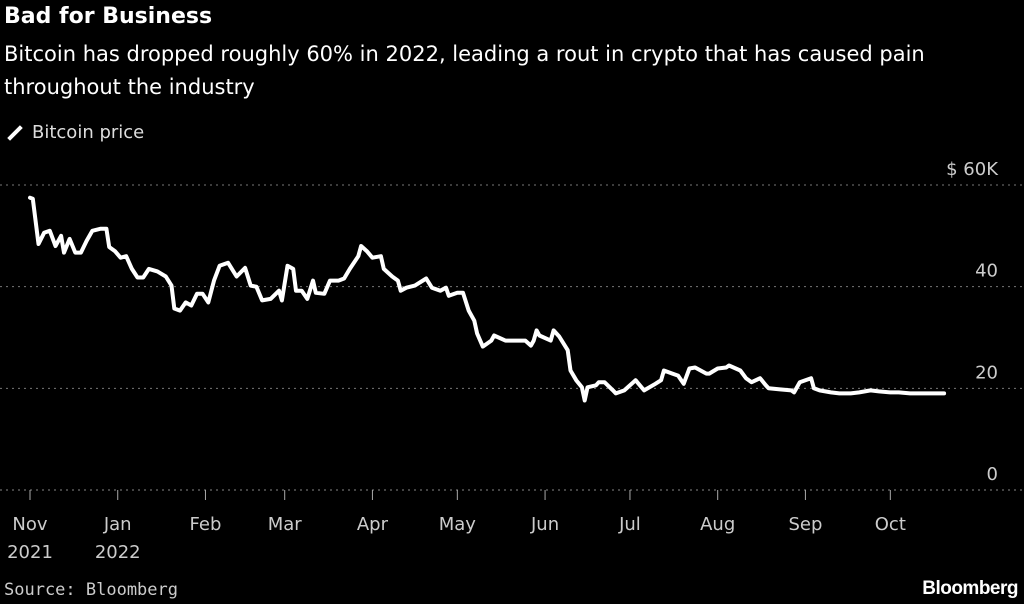 Image resolution: width=1024 pixels, height=604 pixels. Describe the element at coordinates (91, 590) in the screenshot. I see `source-note: Source: Bloomberg` at that location.